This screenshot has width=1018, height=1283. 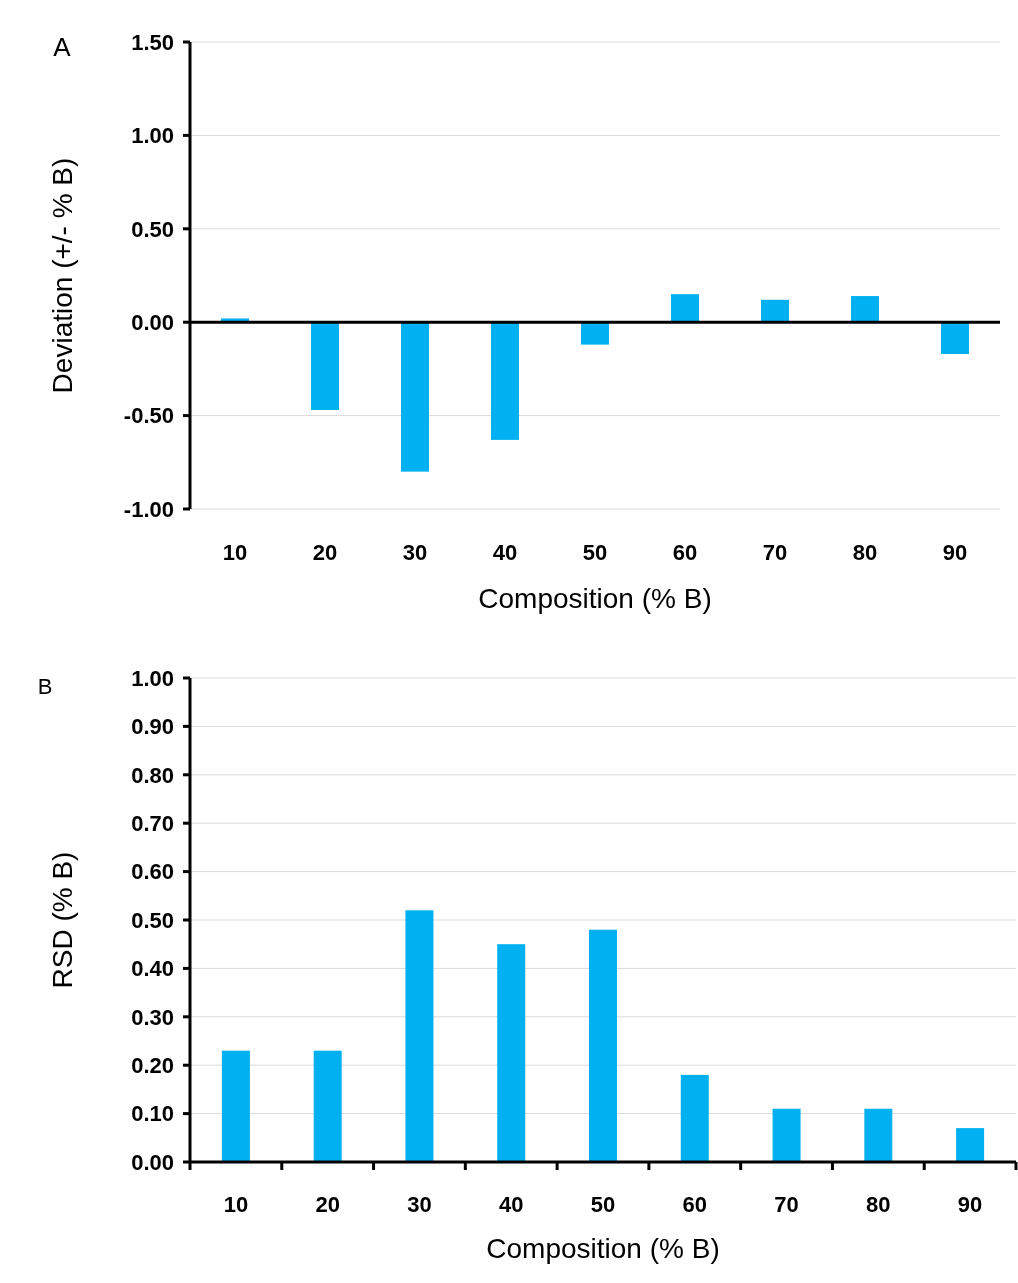 What do you see at coordinates (152, 1017) in the screenshot?
I see `y-tick-label: 0.30` at bounding box center [152, 1017].